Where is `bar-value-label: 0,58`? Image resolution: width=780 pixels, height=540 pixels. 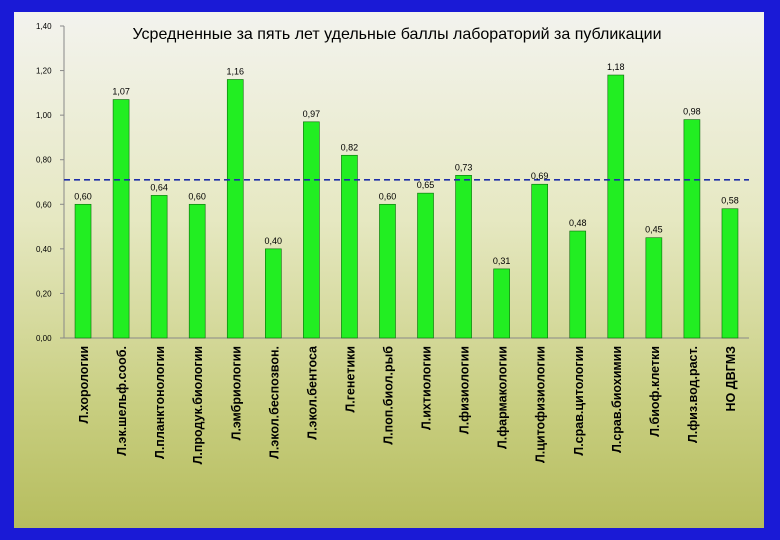
bar-value-label: 0,58 is located at coordinates (730, 201).